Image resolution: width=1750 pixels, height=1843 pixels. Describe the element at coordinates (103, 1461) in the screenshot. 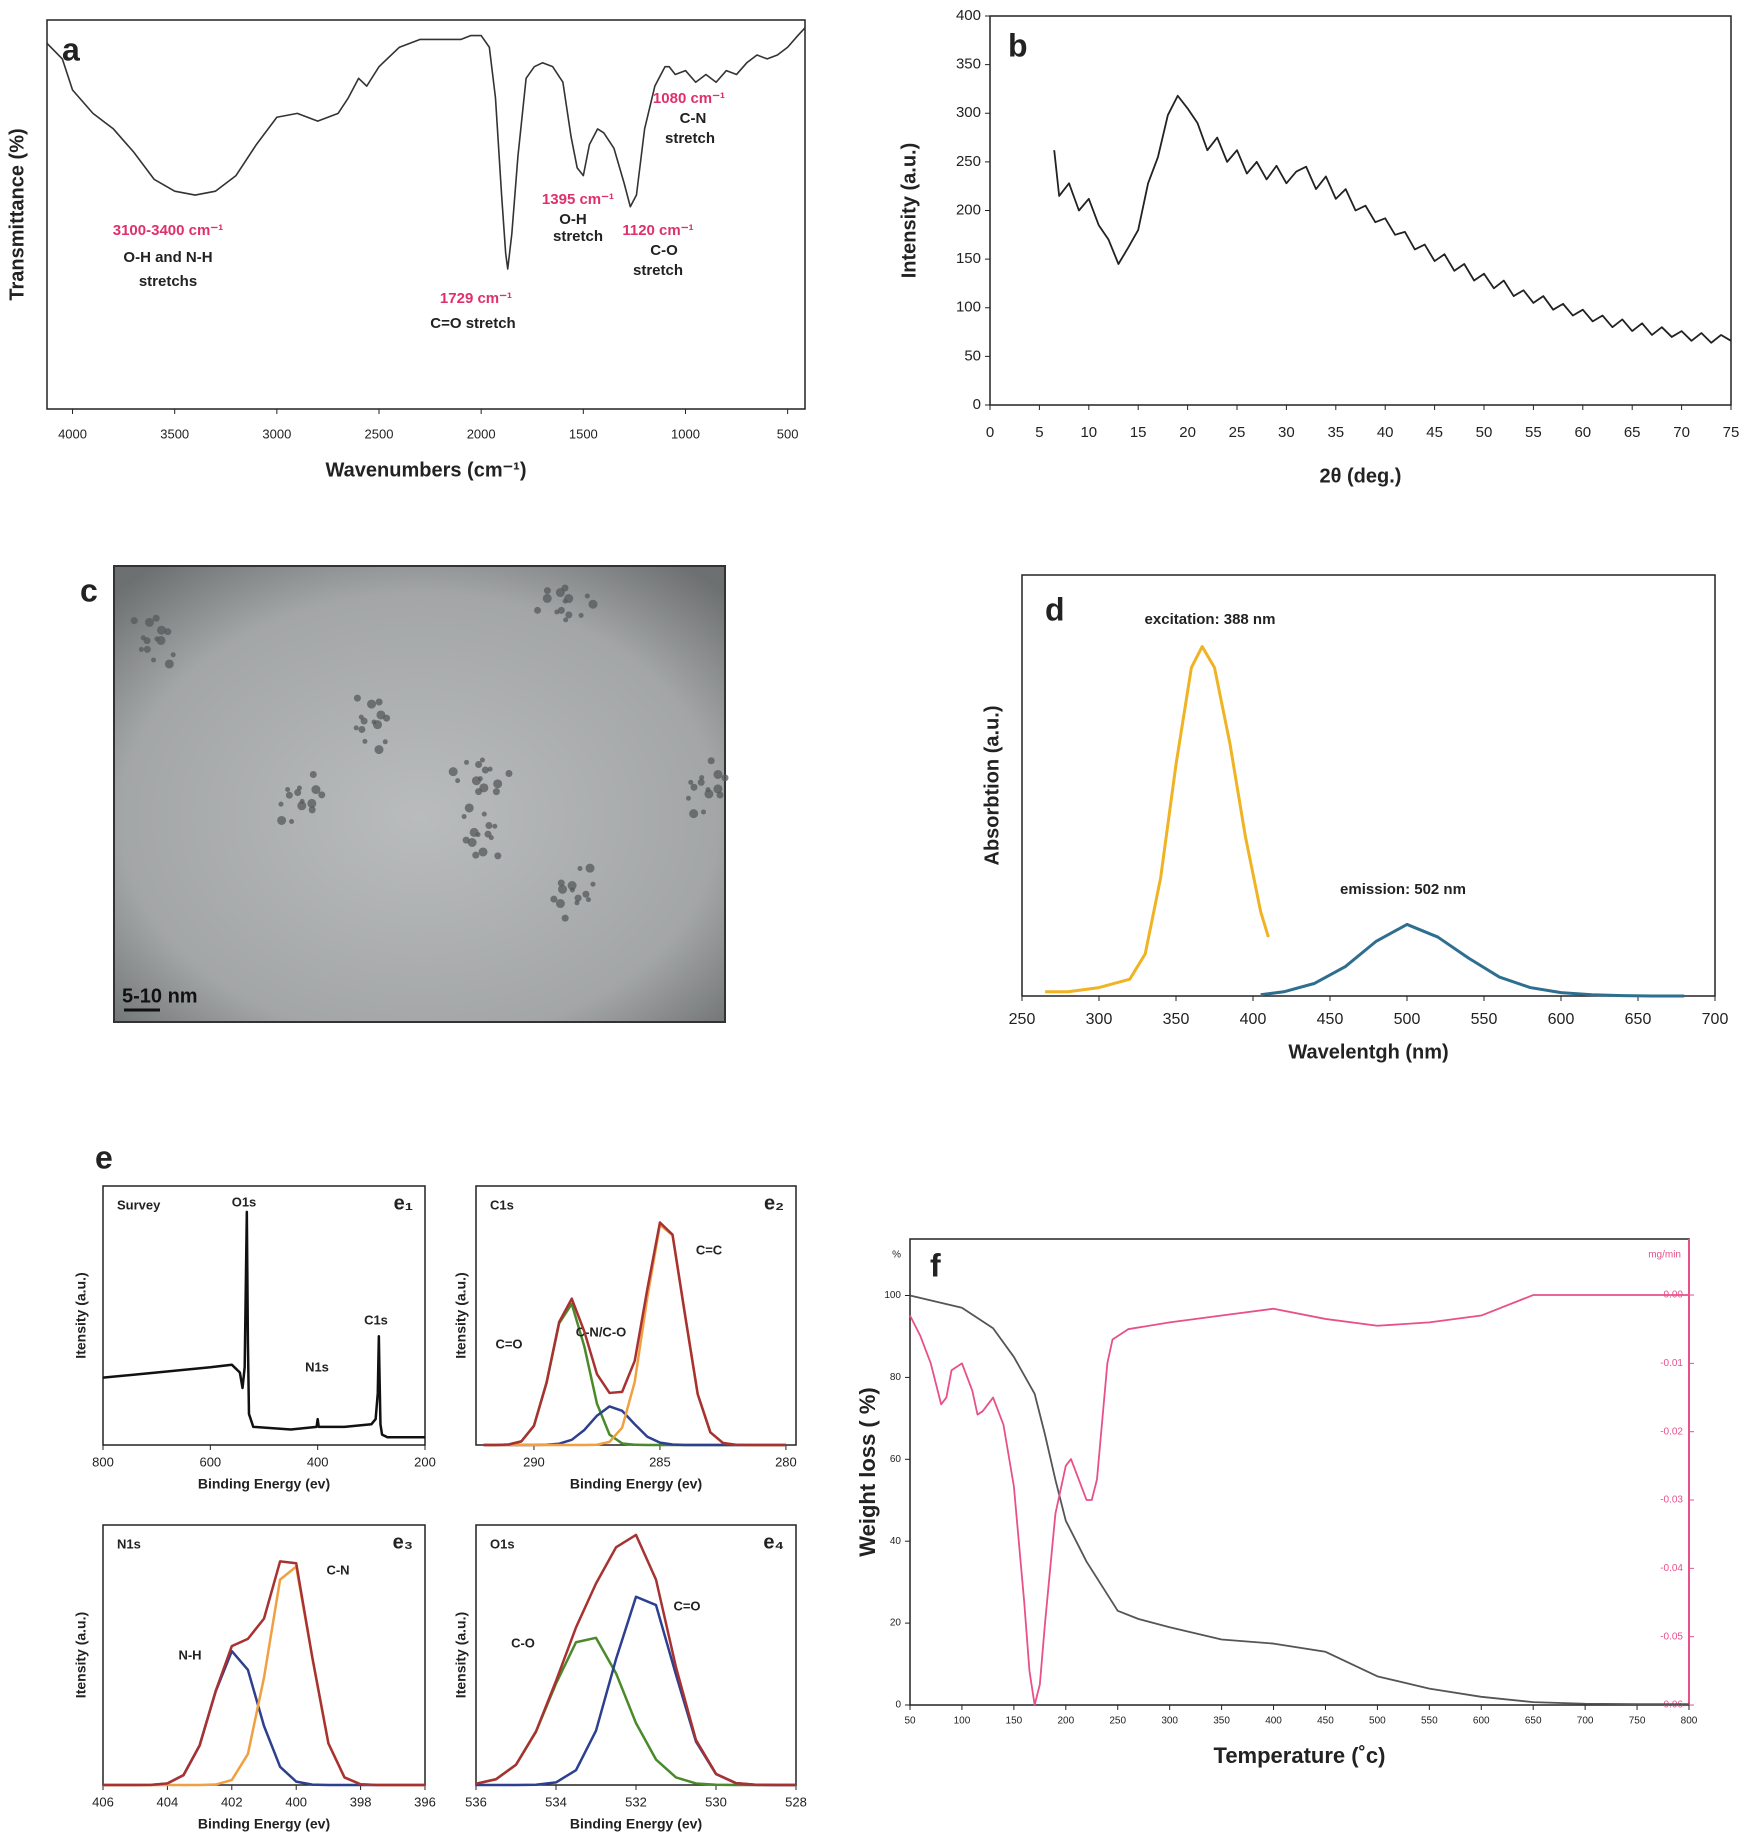

I see `x-tick-label: 800` at that location.